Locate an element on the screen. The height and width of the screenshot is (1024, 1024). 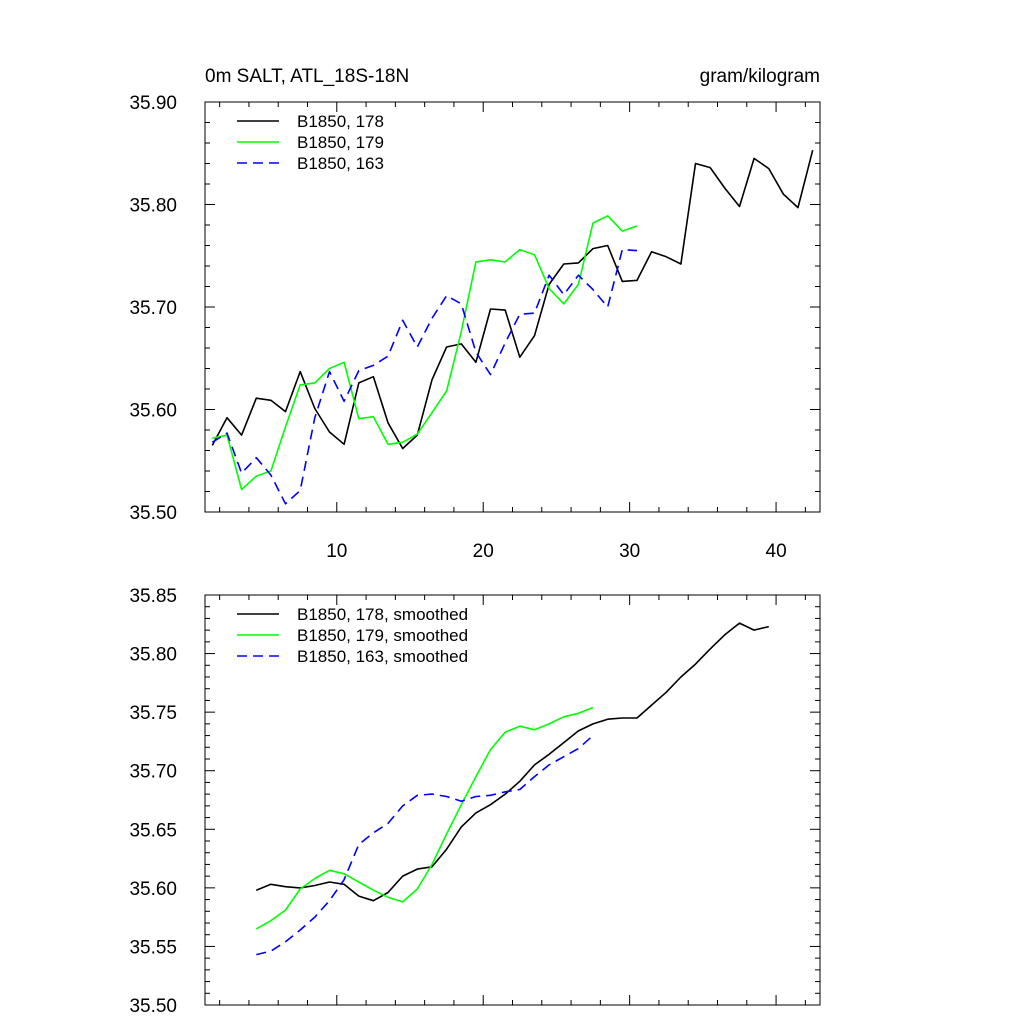
legend-label: B1850, 178 is located at coordinates (340, 121).